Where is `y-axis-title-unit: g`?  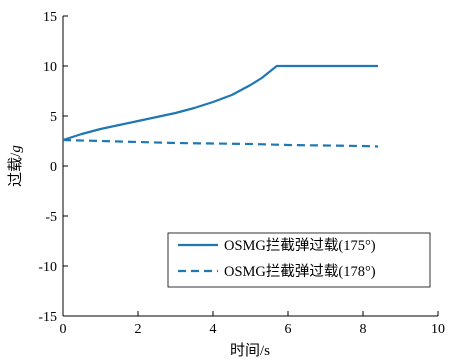 y-axis-title-unit: g is located at coordinates (16, 149).